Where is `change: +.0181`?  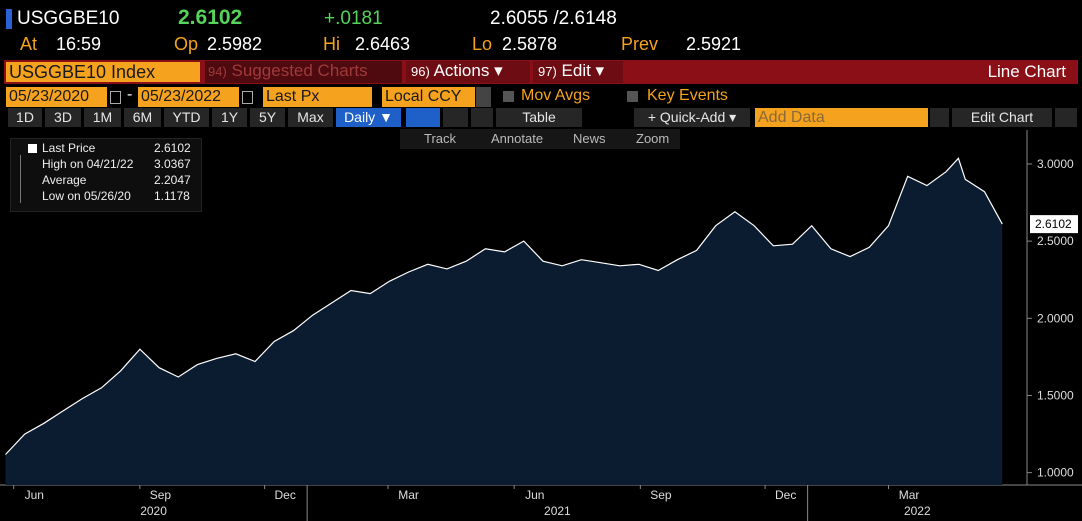 change: +.0181 is located at coordinates (353, 18).